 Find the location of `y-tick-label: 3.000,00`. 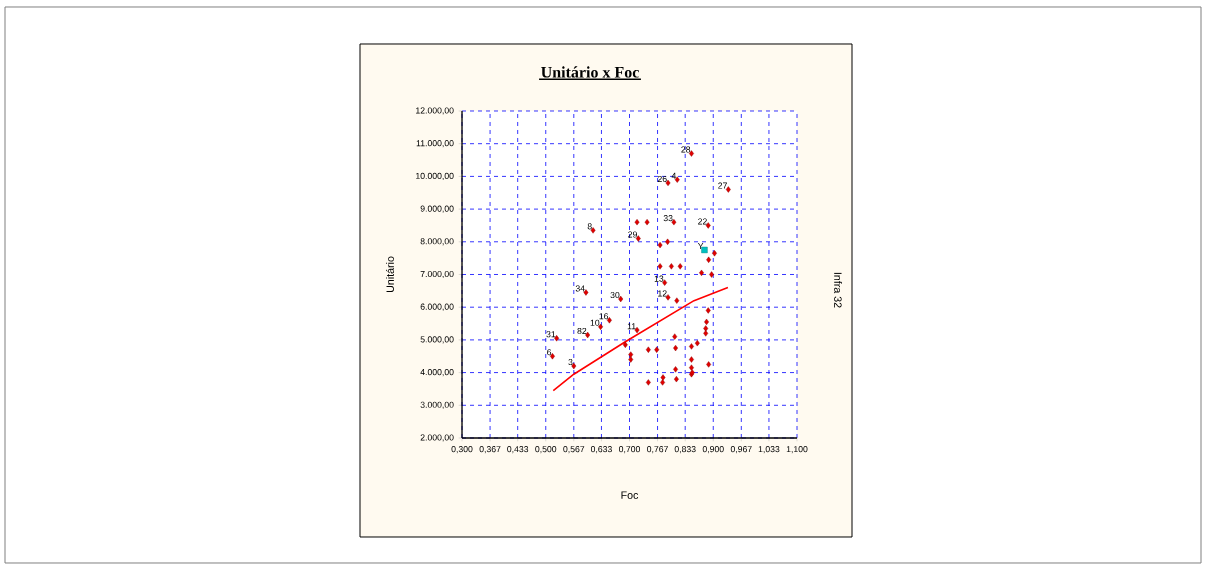

y-tick-label: 3.000,00 is located at coordinates (437, 405).